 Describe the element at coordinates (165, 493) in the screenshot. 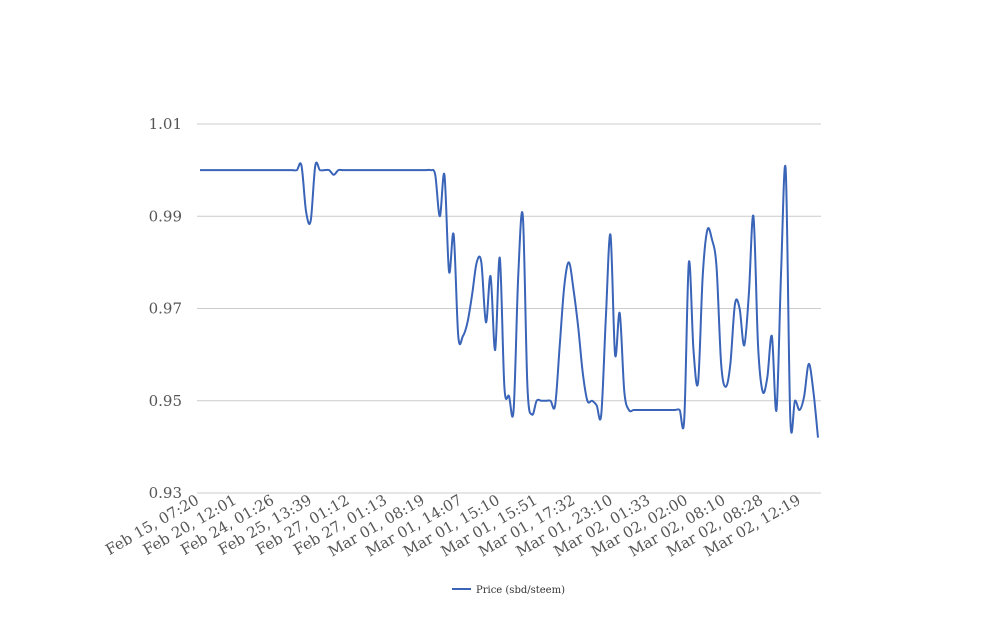

I see `y-tick-label: 0.93` at that location.